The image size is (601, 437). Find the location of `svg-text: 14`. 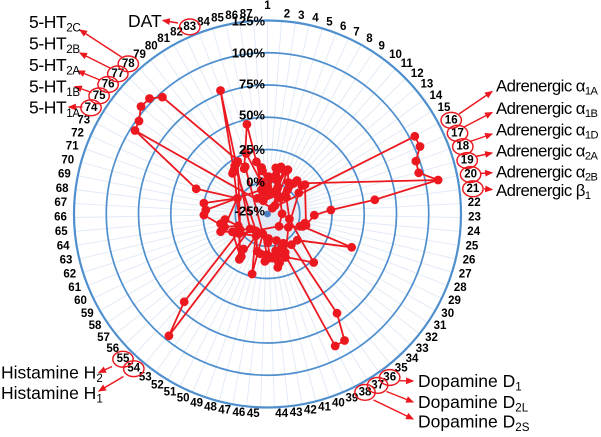

svg-text: 14 is located at coordinates (436, 96).